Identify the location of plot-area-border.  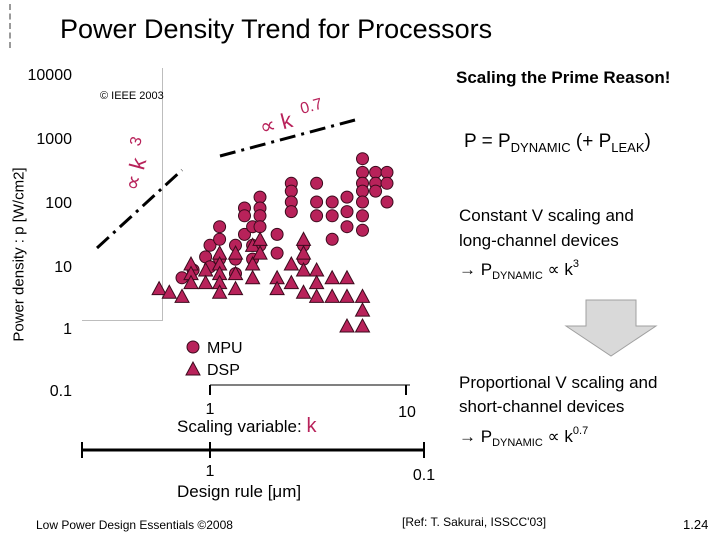
(122, 194).